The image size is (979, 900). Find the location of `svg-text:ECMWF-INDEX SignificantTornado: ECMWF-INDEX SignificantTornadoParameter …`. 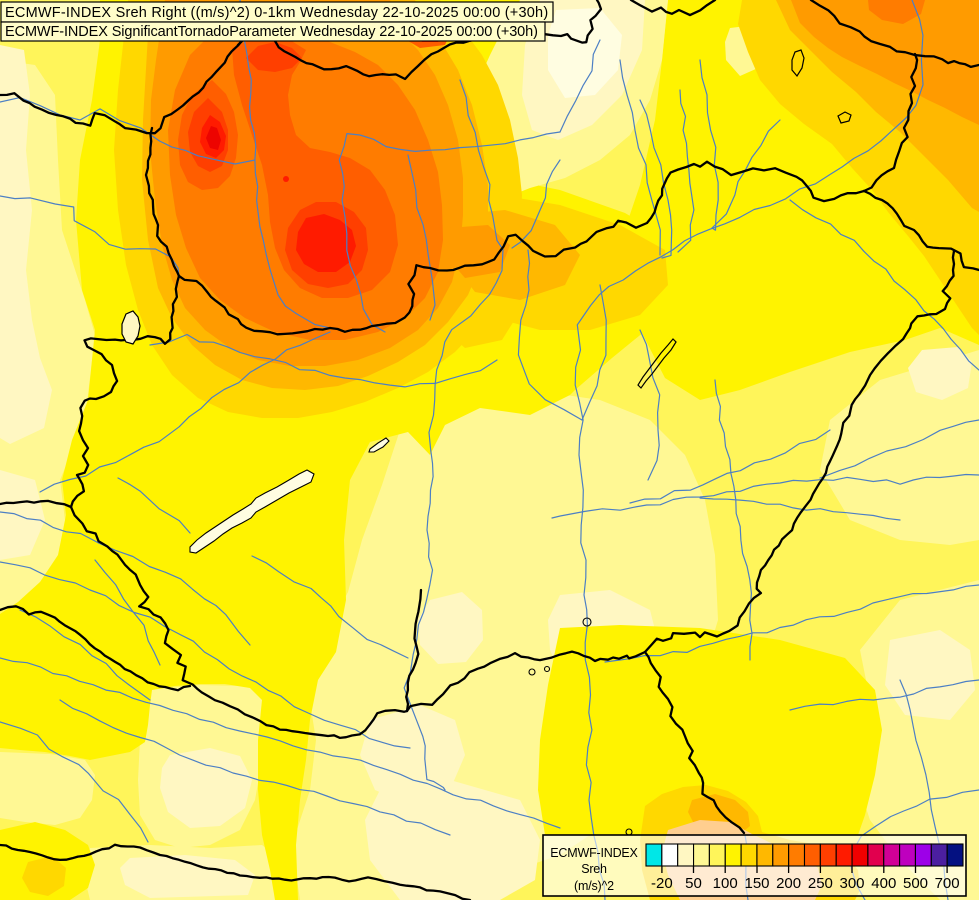

svg-text:ECMWF-INDEX SignificantTornado: ECMWF-INDEX SignificantTornadoParameter … is located at coordinates (271, 32).